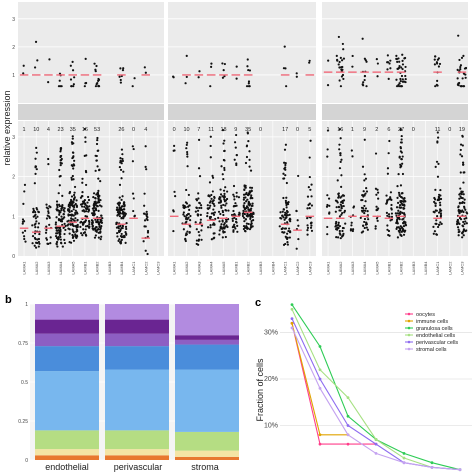  Describe the element at coordinates (13, 138) in the screenshot. I see `y-tick-label: 3` at that location.